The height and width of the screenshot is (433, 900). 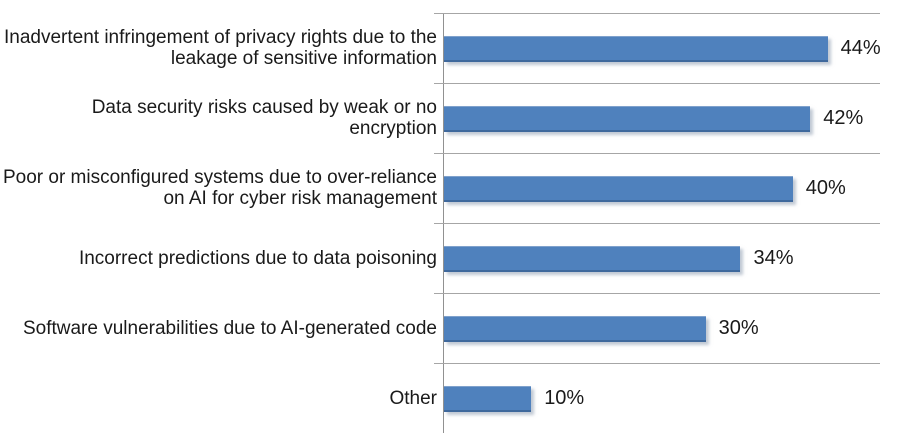 I want to click on plot-area-row: 40%, so click(x=657, y=188).